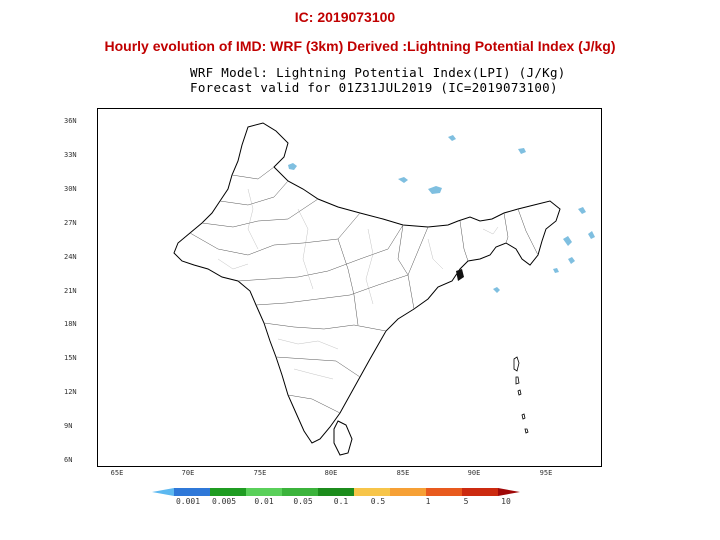 This screenshot has height=540, width=720. Describe the element at coordinates (70, 392) in the screenshot. I see `lat-label: 12N` at that location.